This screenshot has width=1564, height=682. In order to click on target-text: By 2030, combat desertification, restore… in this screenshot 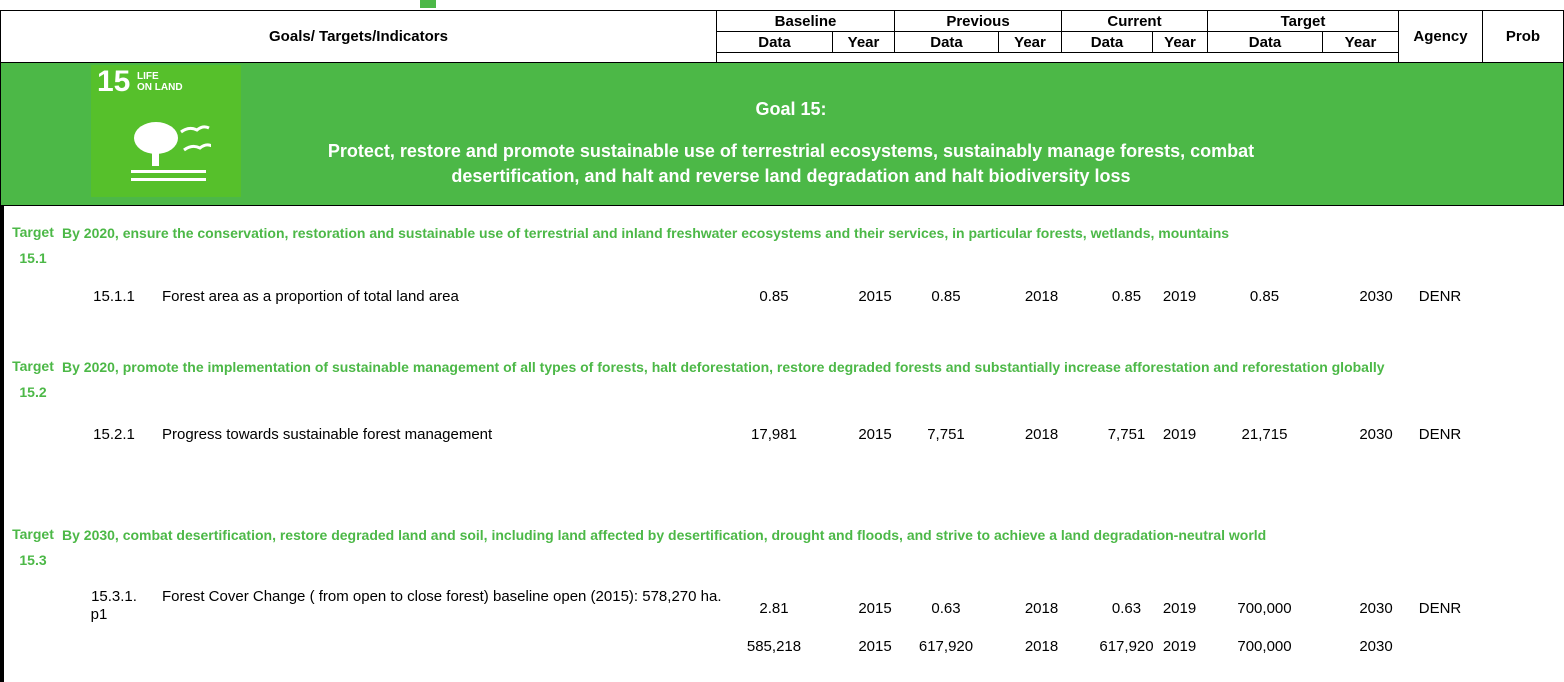, I will do `click(664, 535)`.